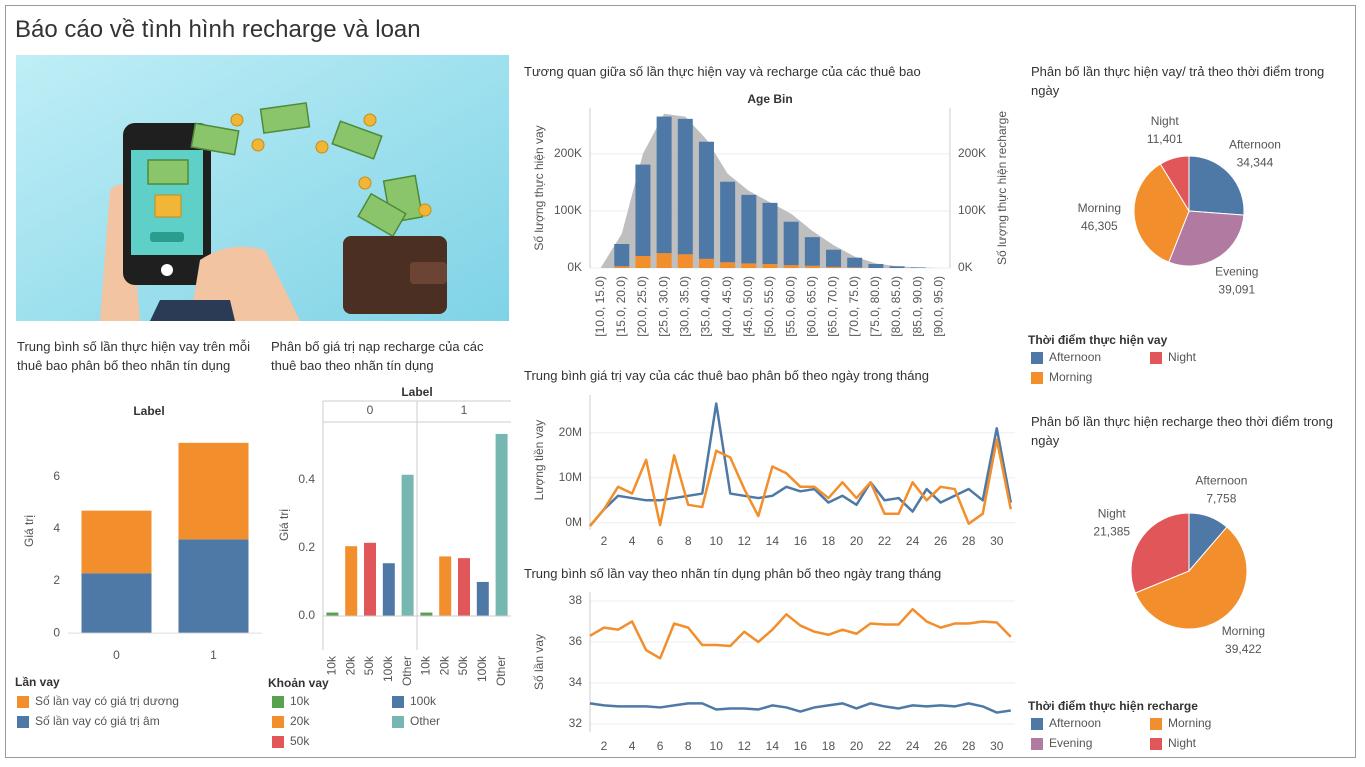  Describe the element at coordinates (1221, 499) in the screenshot. I see `slice-value: 7,758` at that location.